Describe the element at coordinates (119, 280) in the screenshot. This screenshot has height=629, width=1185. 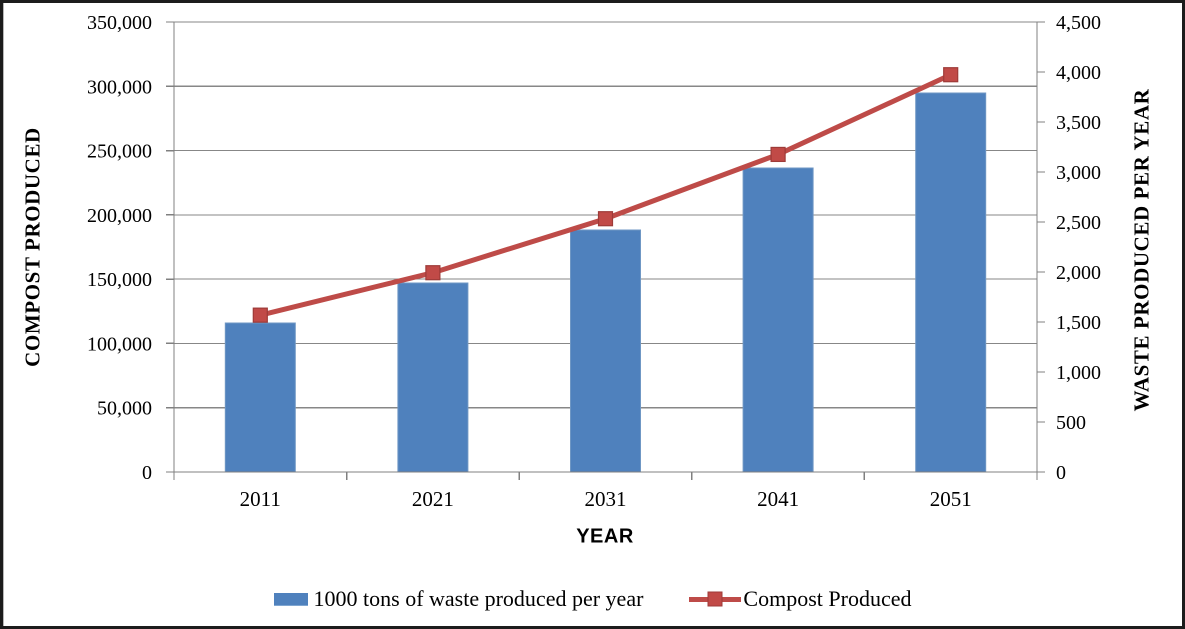
I see `left-axis-tick-label: 150,000` at that location.